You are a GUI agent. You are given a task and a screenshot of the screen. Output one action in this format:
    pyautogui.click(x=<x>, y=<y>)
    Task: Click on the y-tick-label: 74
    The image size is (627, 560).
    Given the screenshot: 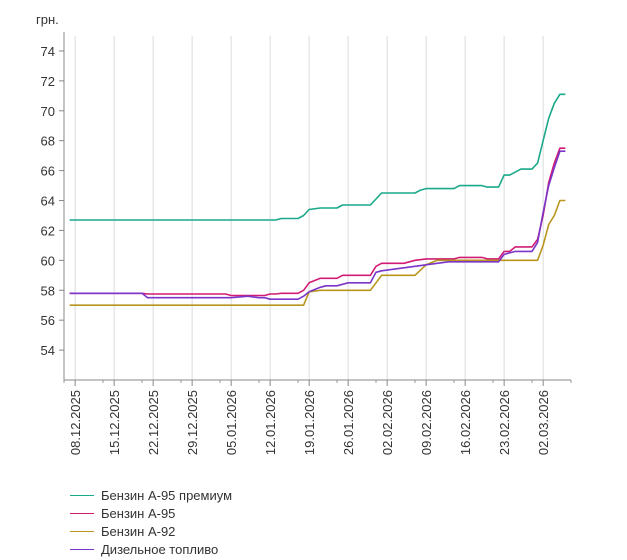 What is the action you would take?
    pyautogui.click(x=48, y=51)
    